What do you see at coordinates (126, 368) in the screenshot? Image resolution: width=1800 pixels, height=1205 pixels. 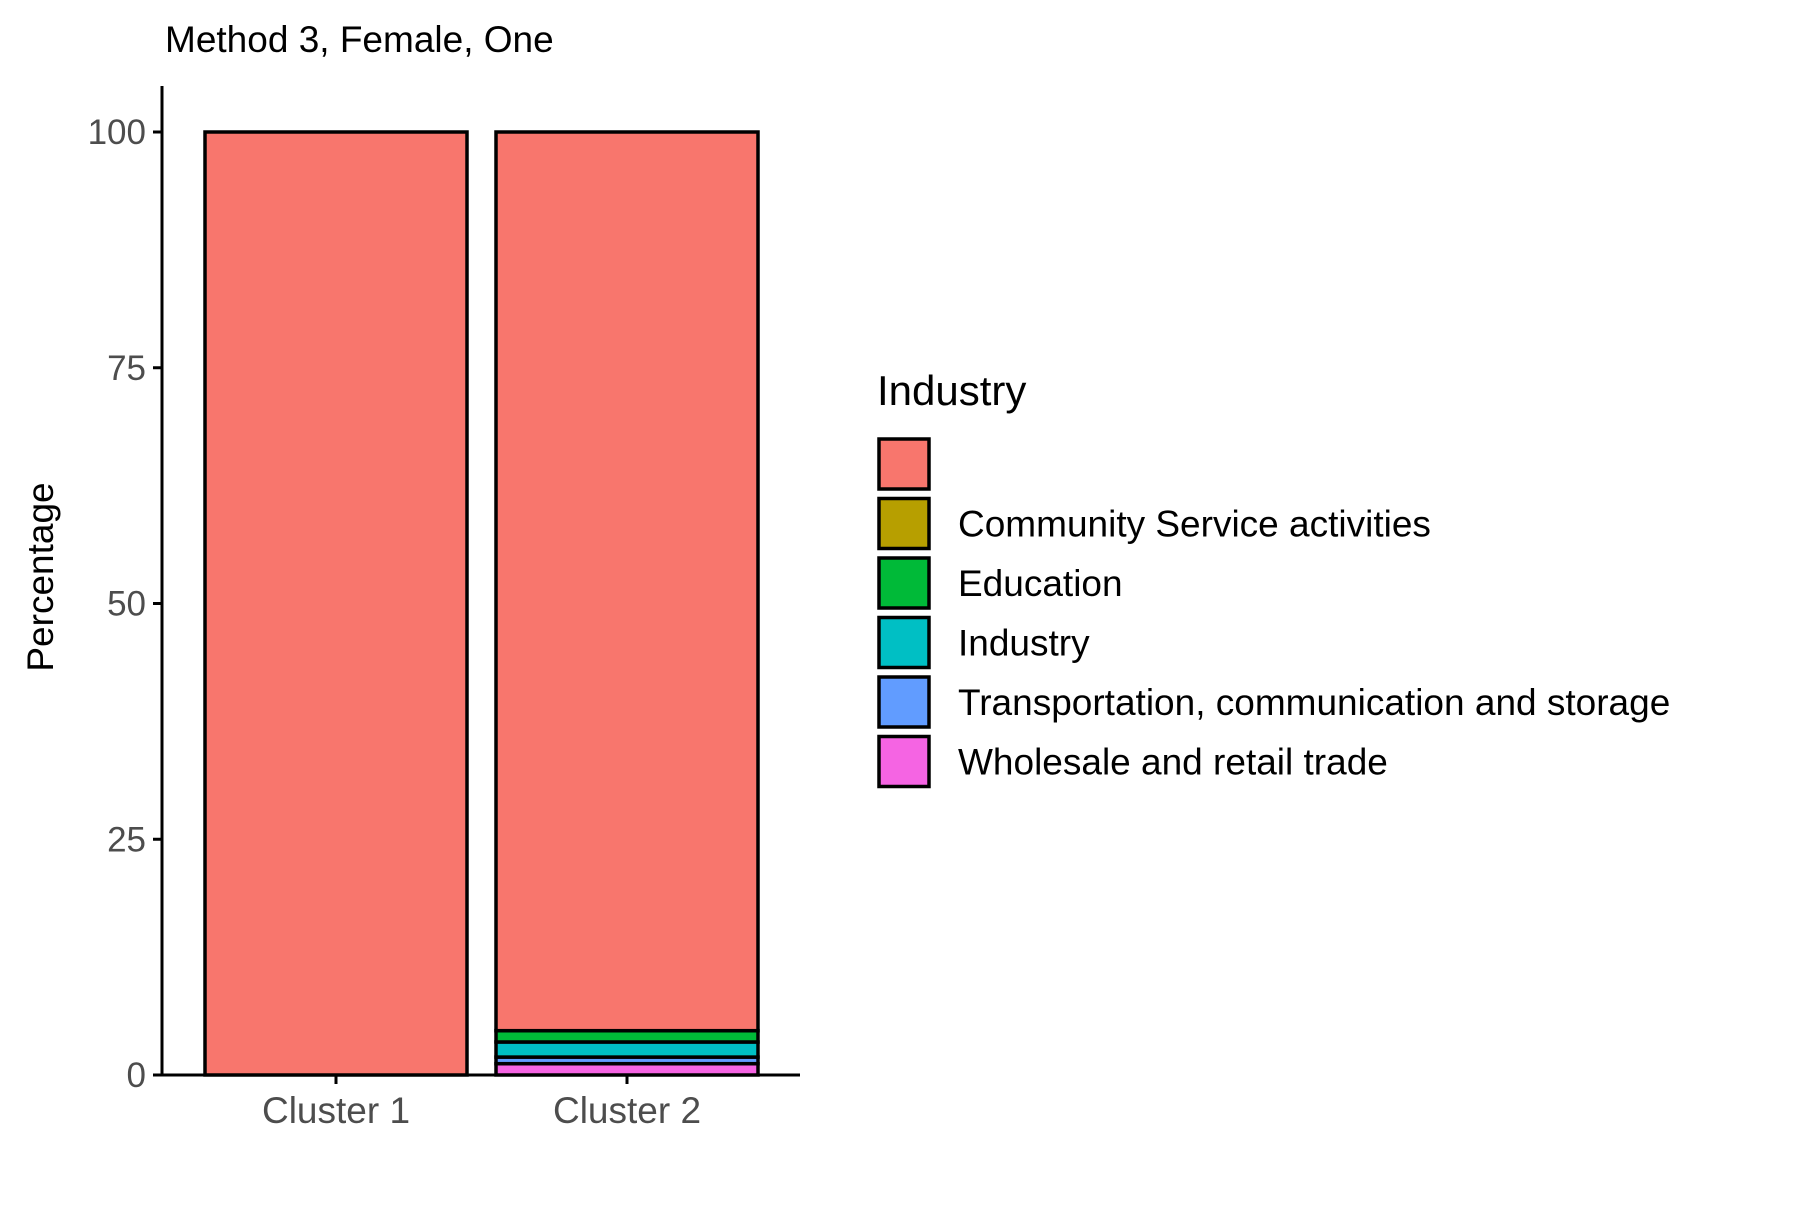 I see `y-tick-label: 75` at bounding box center [126, 368].